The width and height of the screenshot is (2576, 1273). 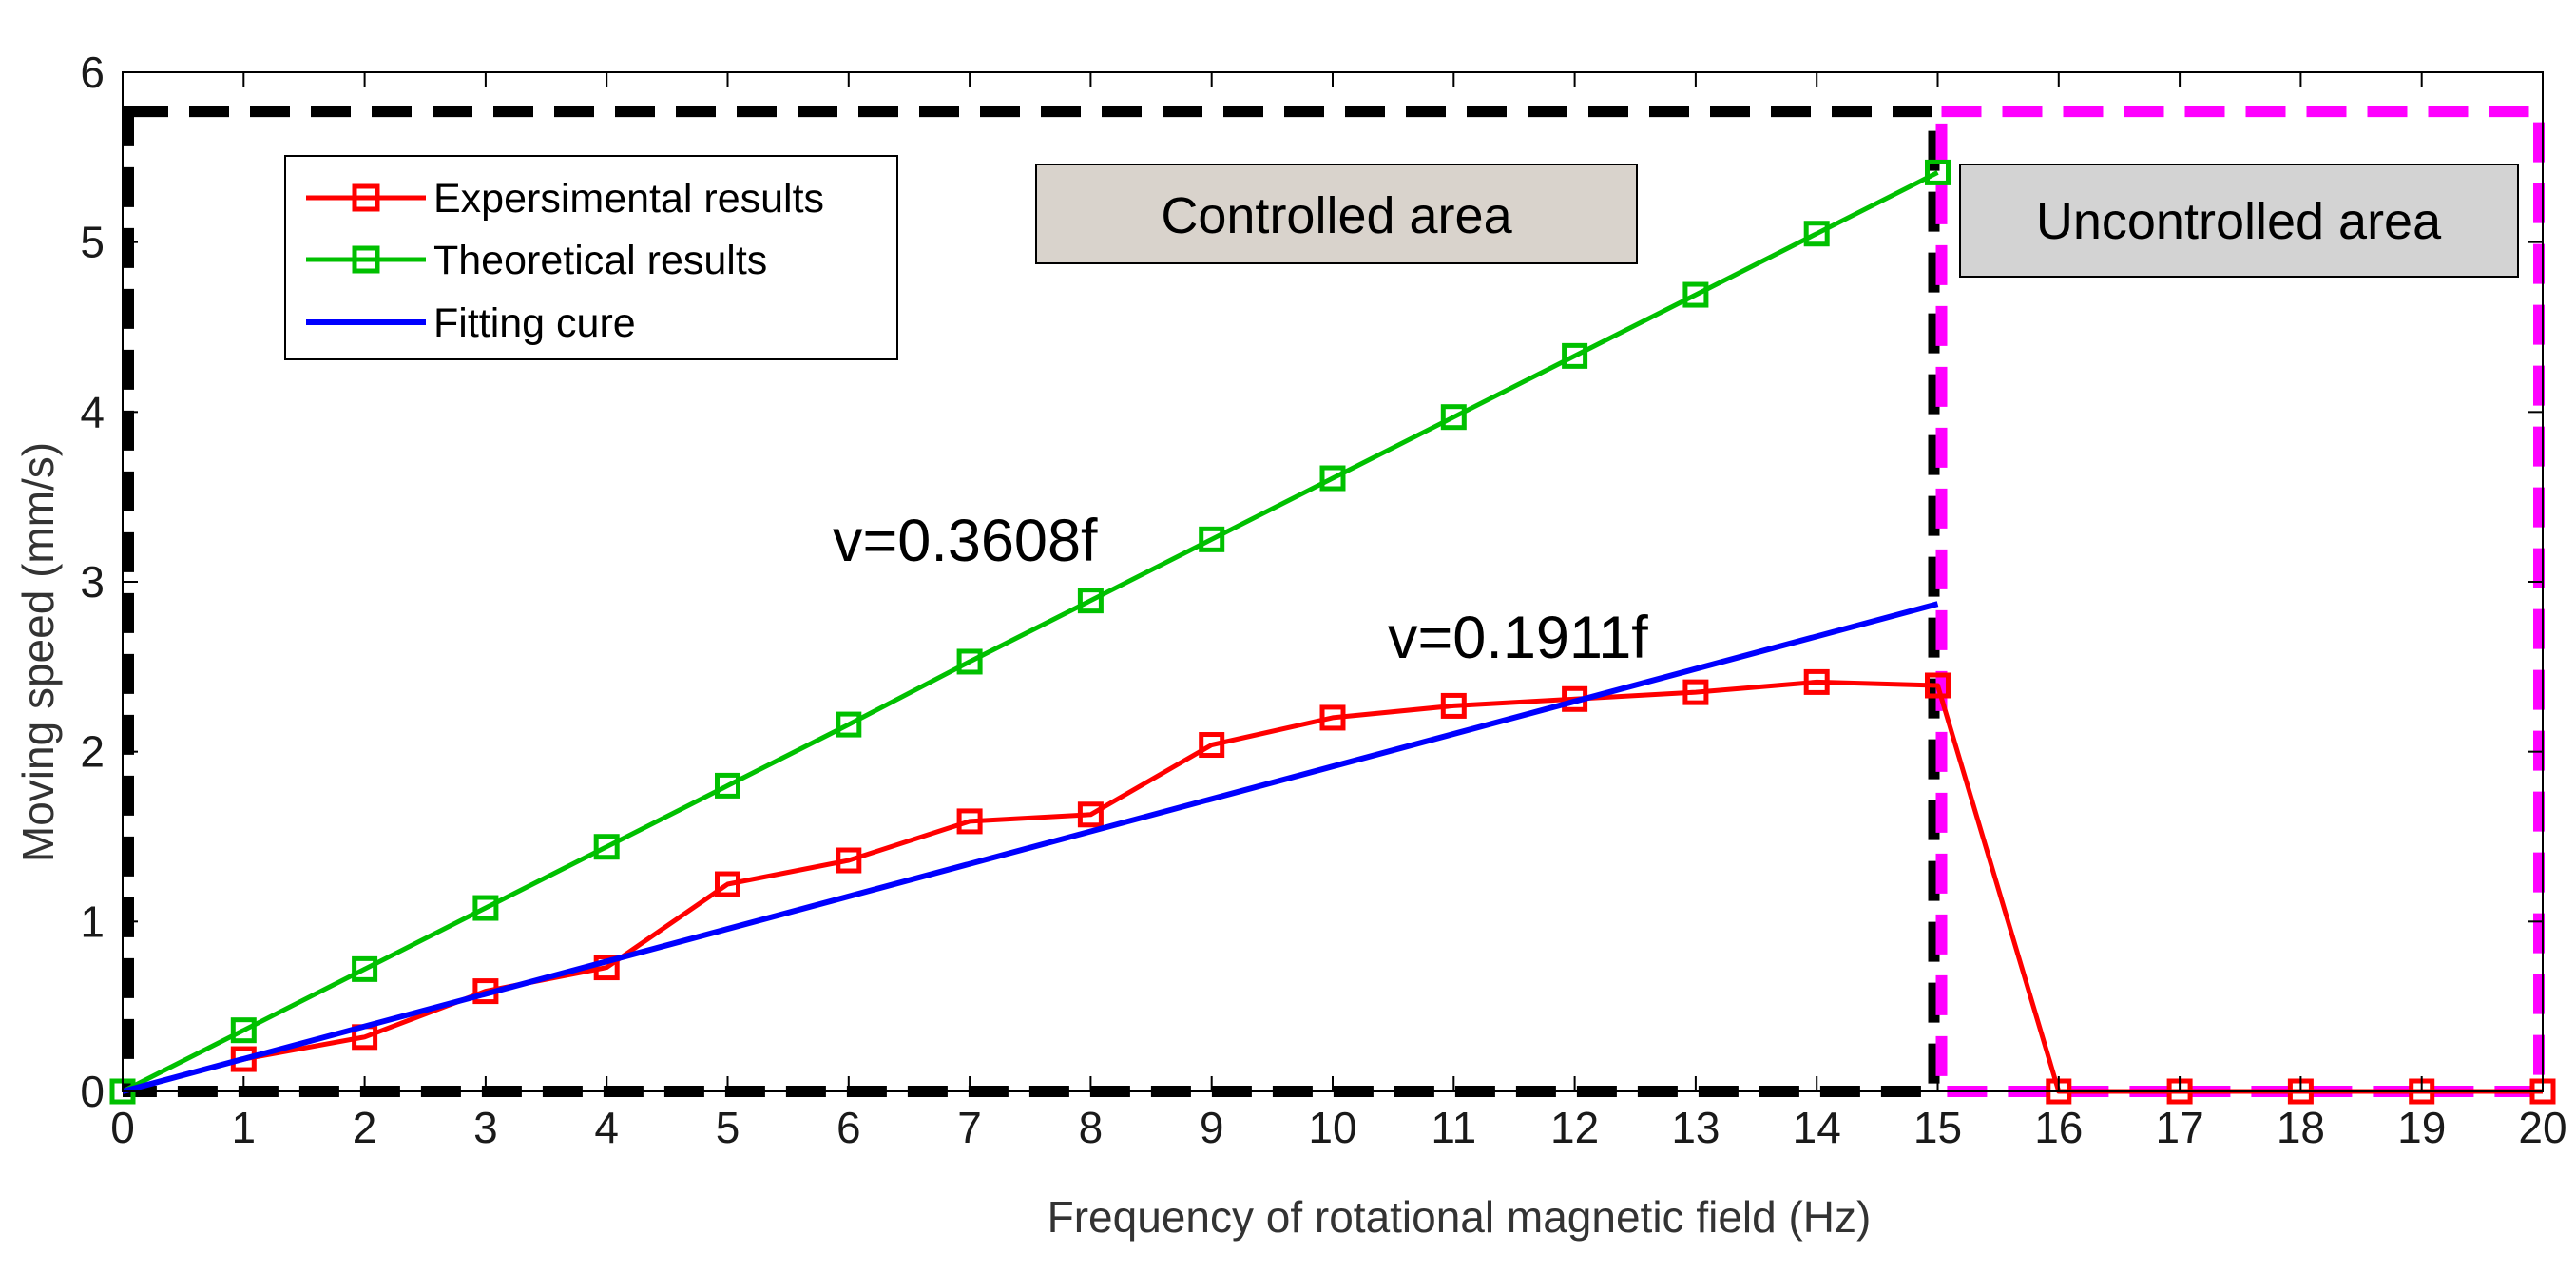 What do you see at coordinates (1938, 1127) in the screenshot?
I see `x-tick-label: 15` at bounding box center [1938, 1127].